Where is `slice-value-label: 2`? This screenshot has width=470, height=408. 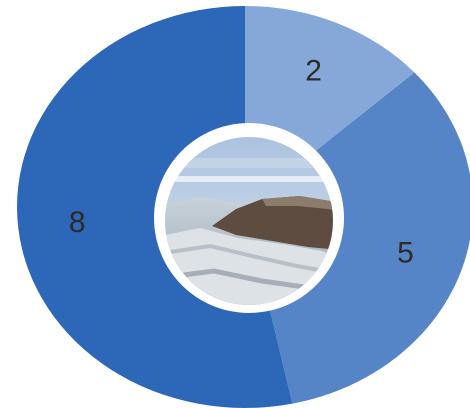
slice-value-label: 2 is located at coordinates (313, 71).